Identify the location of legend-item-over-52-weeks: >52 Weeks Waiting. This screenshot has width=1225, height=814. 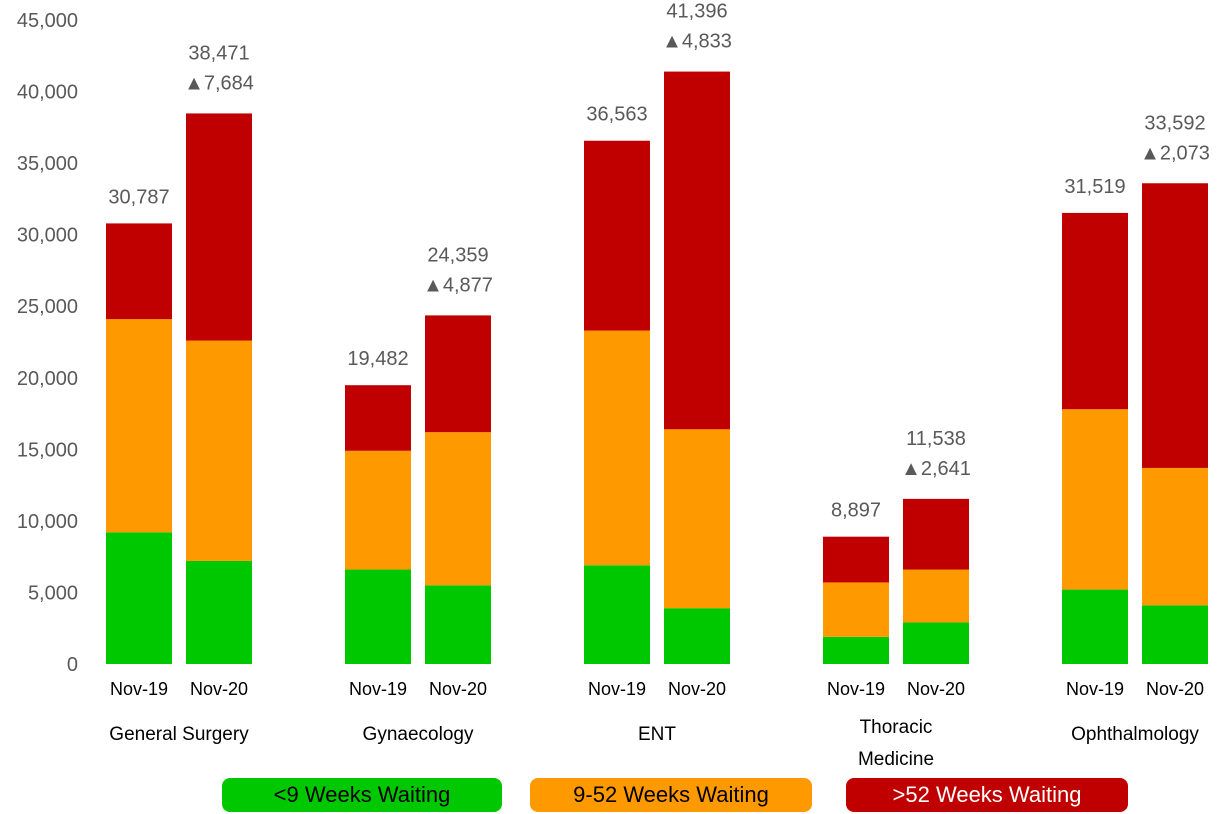
(987, 795).